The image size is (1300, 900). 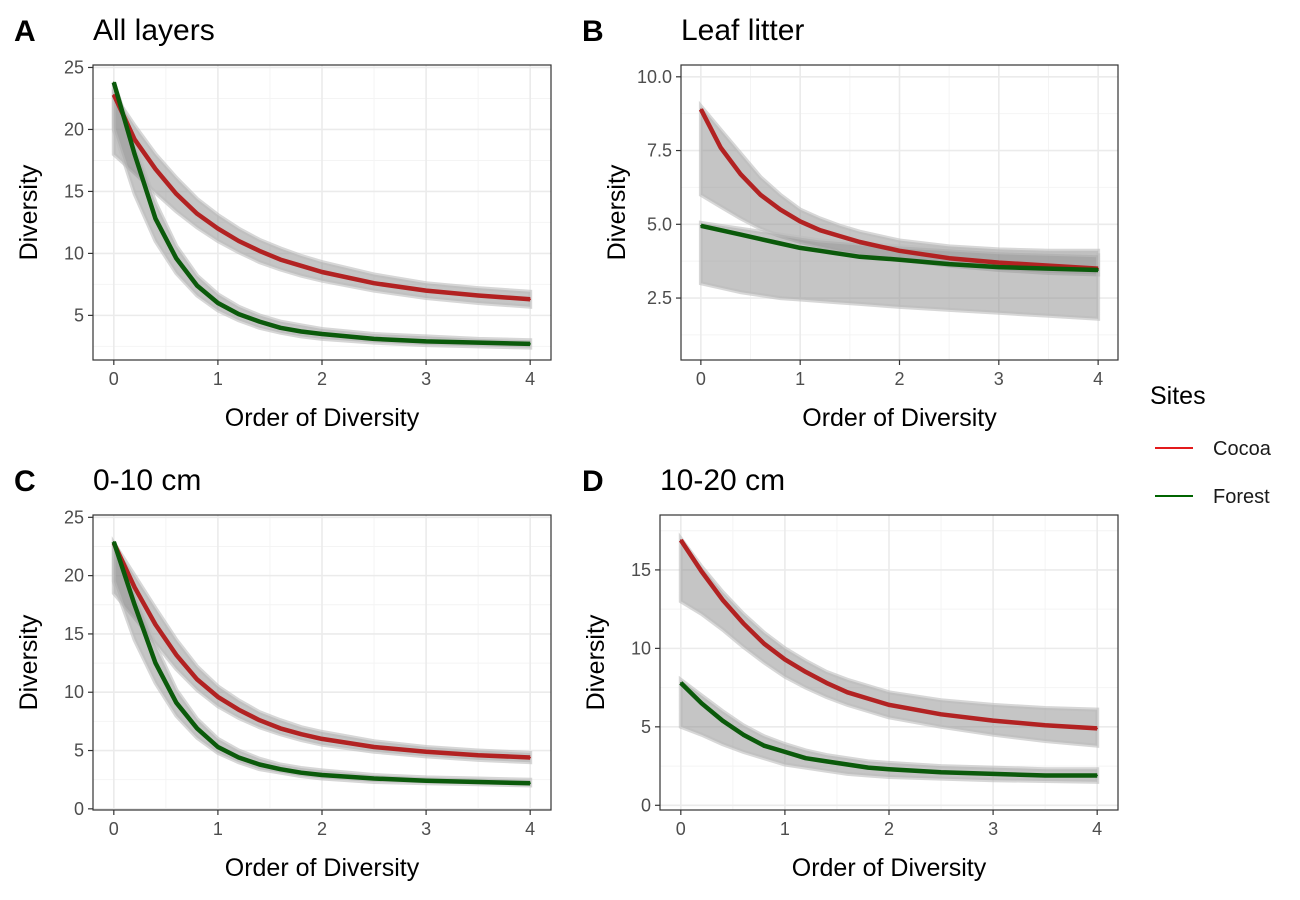 I want to click on panel-tag: B, so click(x=593, y=31).